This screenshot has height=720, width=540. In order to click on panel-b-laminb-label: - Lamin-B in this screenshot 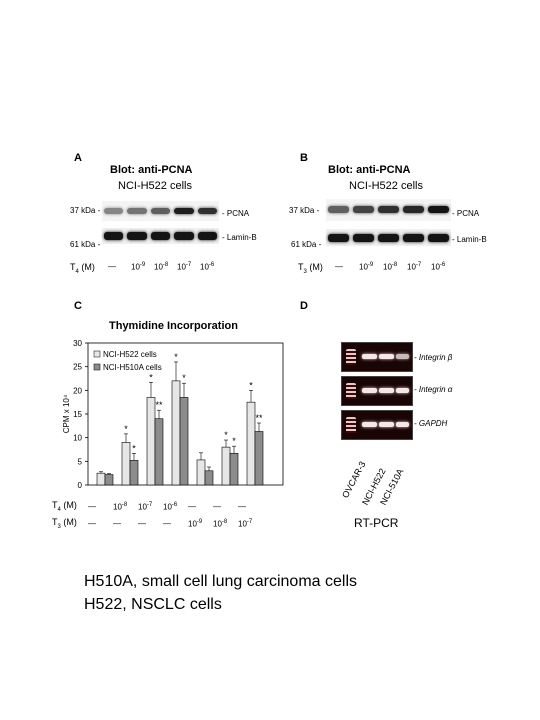, I will do `click(469, 239)`.